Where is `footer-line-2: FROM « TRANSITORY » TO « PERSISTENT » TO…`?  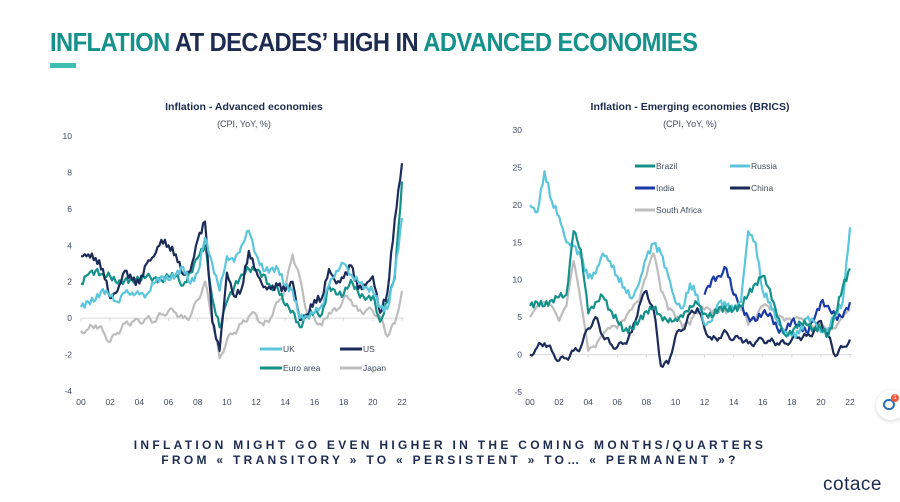
footer-line-2: FROM « TRANSITORY » TO « PERSISTENT » TO… is located at coordinates (450, 460).